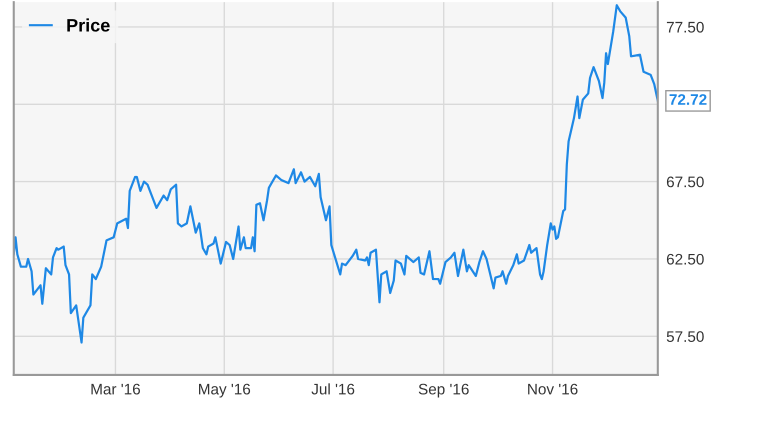 This screenshot has height=432, width=764. I want to click on x-tick-label: Jul '16, so click(333, 389).